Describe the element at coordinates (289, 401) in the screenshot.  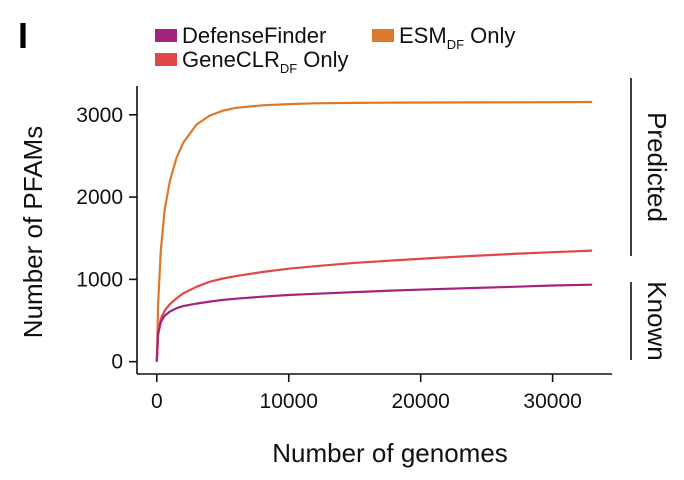
I see `x-tick-label: 10000` at that location.